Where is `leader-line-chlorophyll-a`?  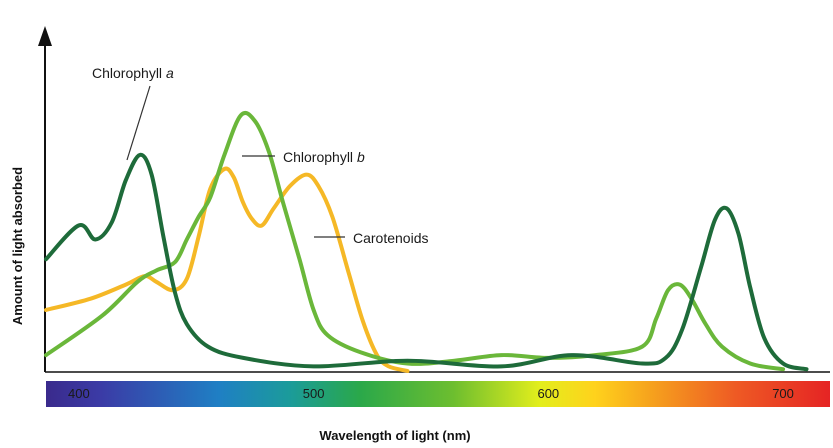
leader-line-chlorophyll-a is located at coordinates (138, 123).